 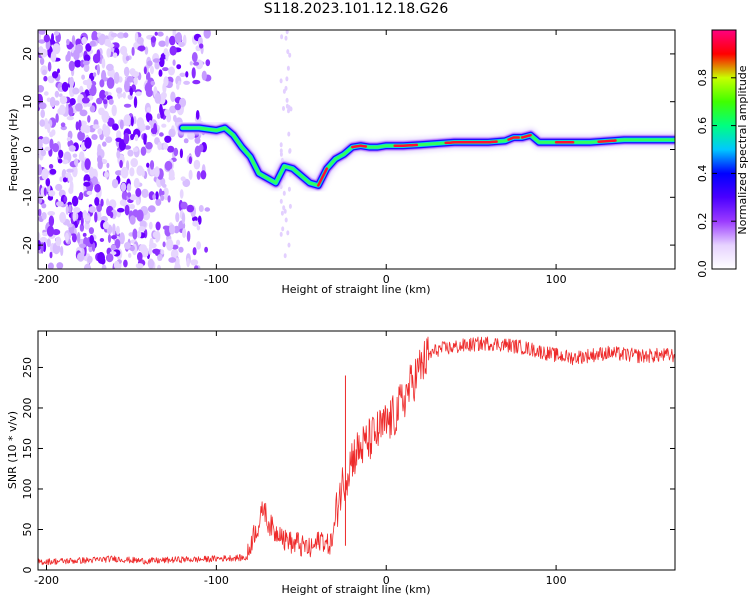 What do you see at coordinates (27, 102) in the screenshot?
I see `y-tick-label: 10` at bounding box center [27, 102].